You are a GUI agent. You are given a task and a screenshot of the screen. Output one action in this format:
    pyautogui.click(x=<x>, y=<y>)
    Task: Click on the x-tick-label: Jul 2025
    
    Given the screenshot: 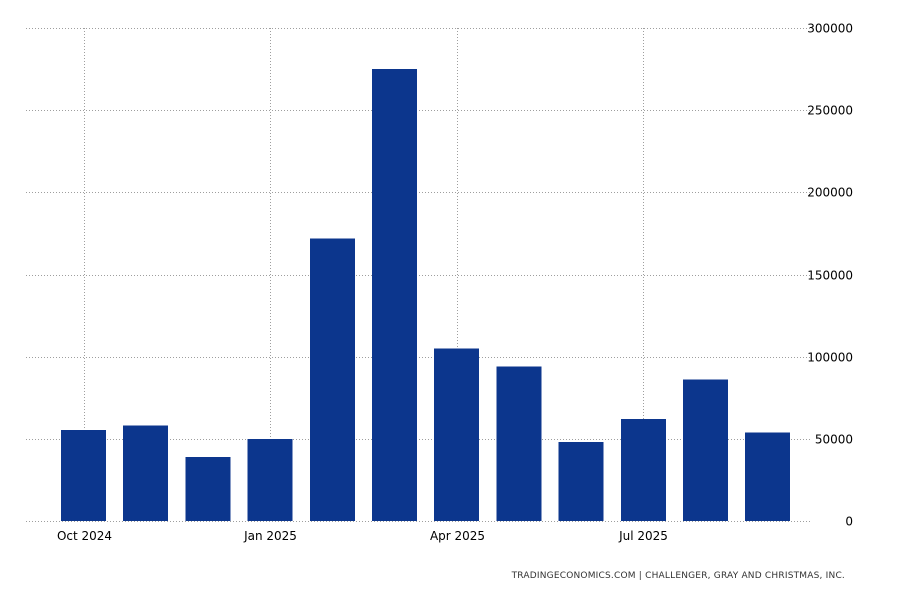 What is the action you would take?
    pyautogui.click(x=643, y=536)
    